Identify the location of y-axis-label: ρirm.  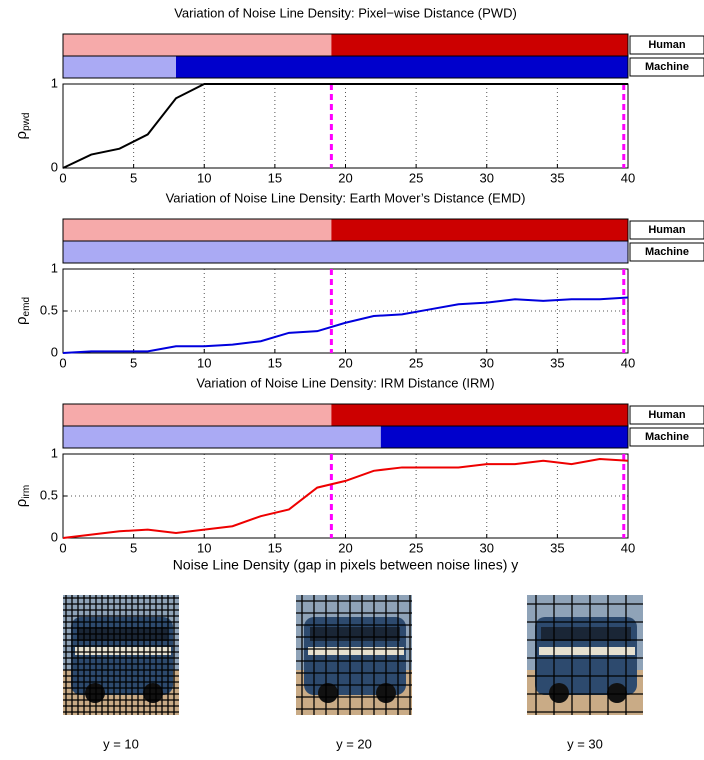
(22, 496).